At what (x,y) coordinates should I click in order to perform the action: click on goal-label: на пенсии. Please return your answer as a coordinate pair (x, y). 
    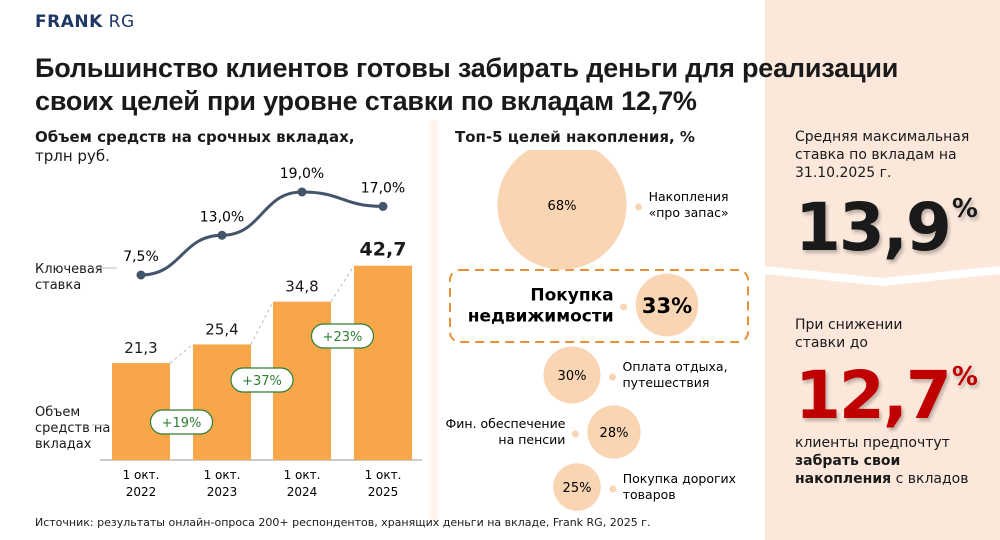
    Looking at the image, I should click on (531, 439).